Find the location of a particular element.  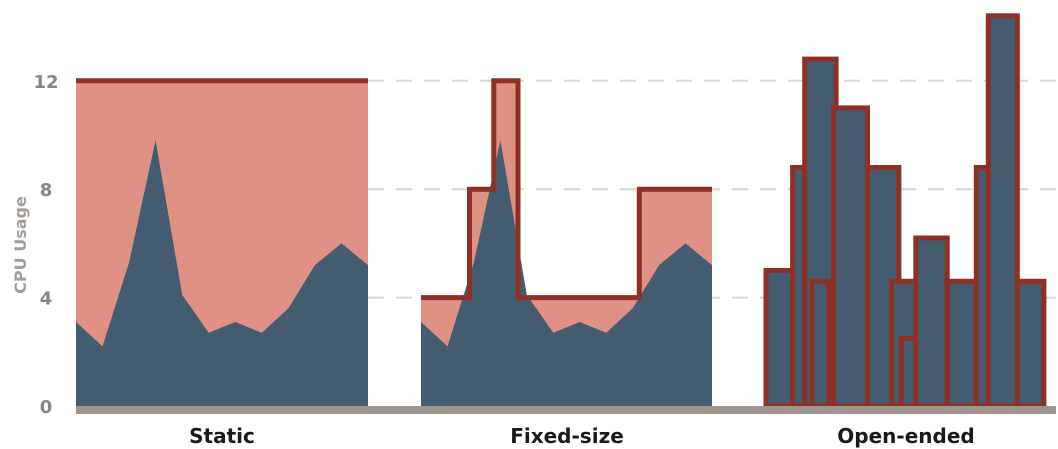

panel-label-open-ended: Open-ended is located at coordinates (905, 436).